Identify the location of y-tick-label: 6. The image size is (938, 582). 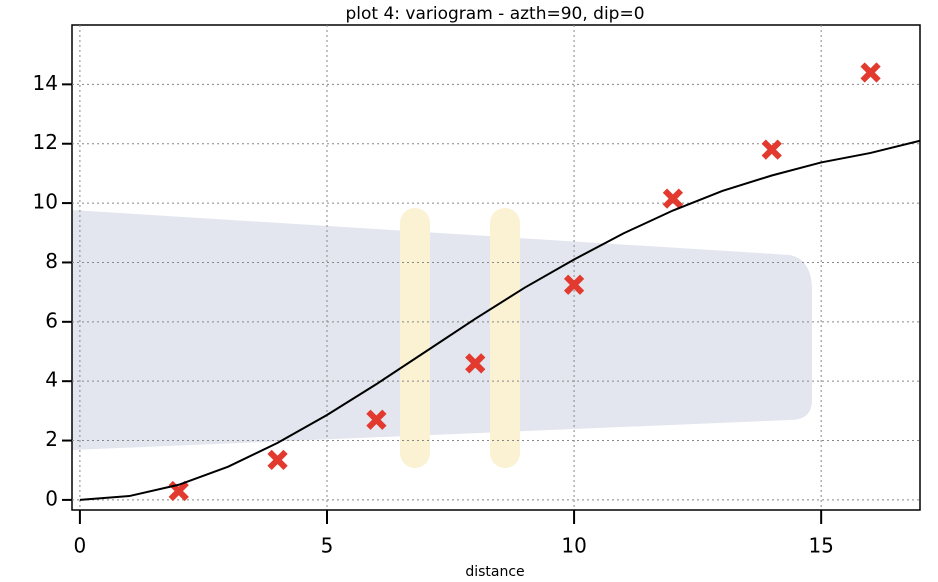
(51, 320).